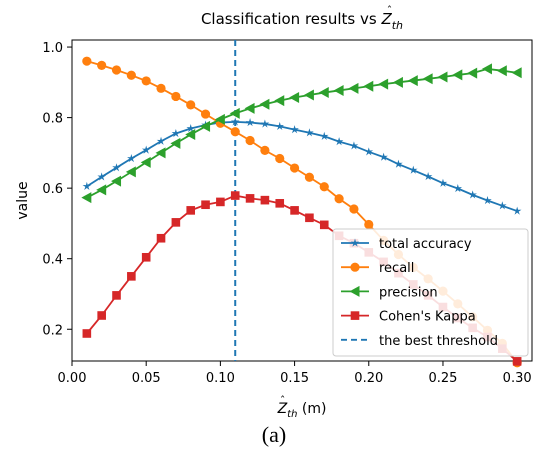  I want to click on y-tick-label: 0.2, so click(52, 330).